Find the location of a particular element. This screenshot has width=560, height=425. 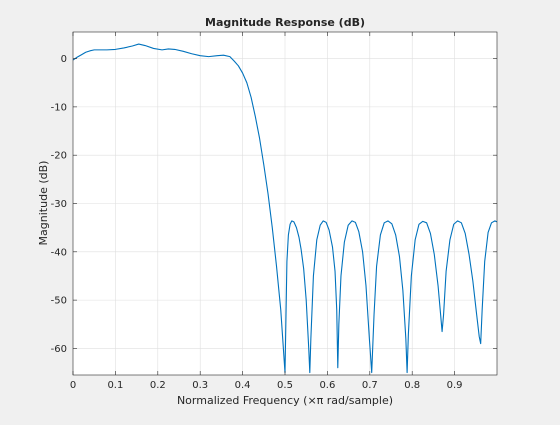

y-tick-label: -20 is located at coordinates (59, 156).